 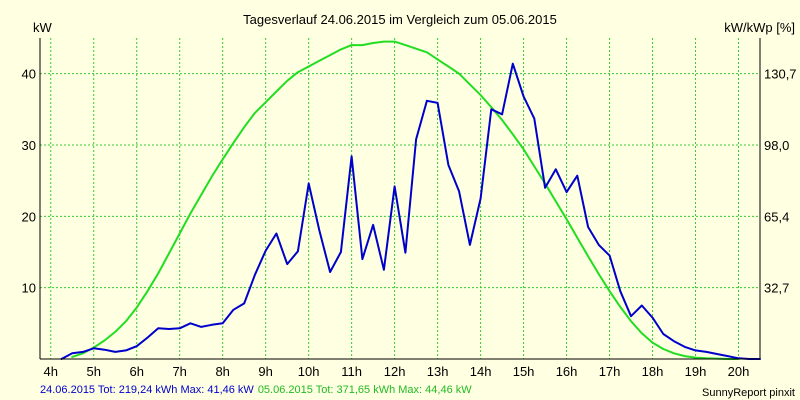 I want to click on y-axis-label-right: kW/kWp [%], so click(x=759, y=27).